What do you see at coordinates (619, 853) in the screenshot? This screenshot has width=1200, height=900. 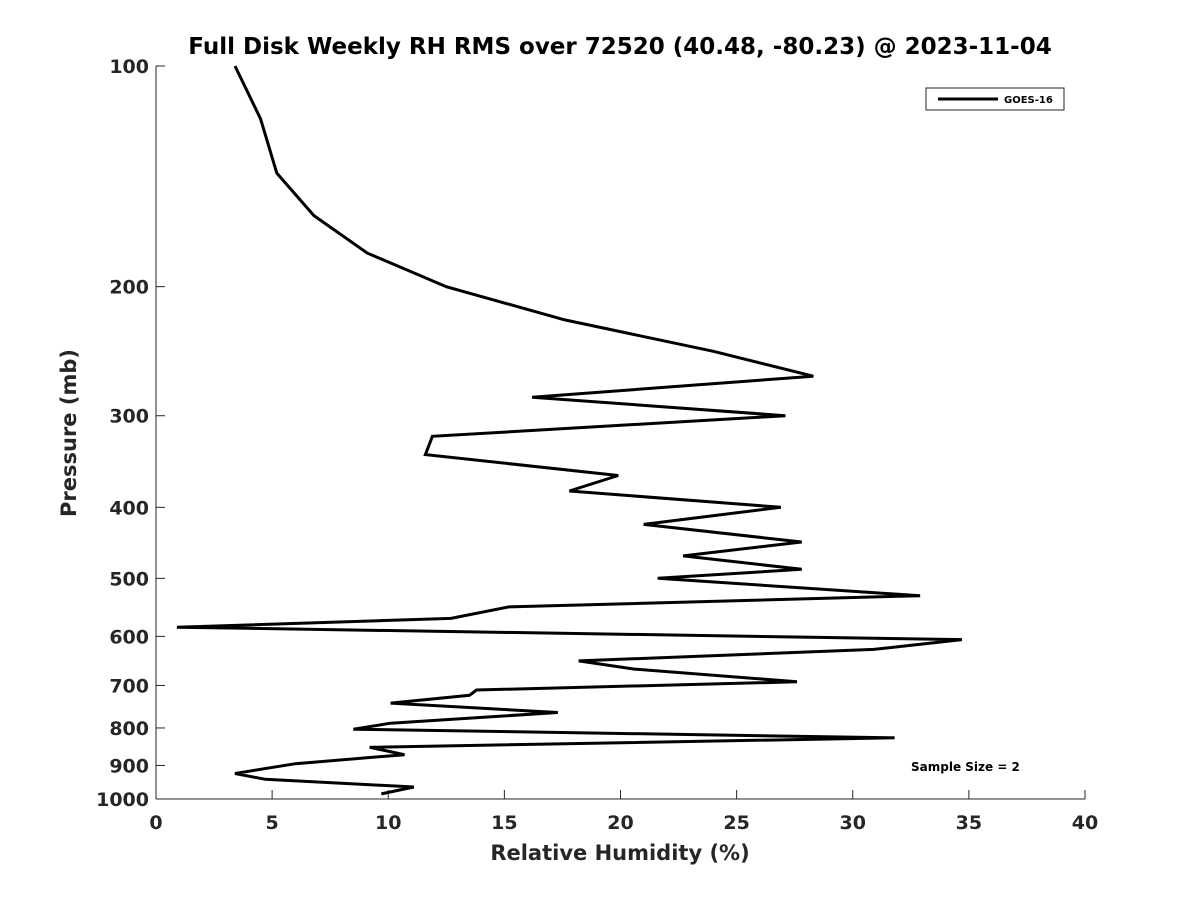 I see `x-axis-label: Relative Humidity (%)` at bounding box center [619, 853].